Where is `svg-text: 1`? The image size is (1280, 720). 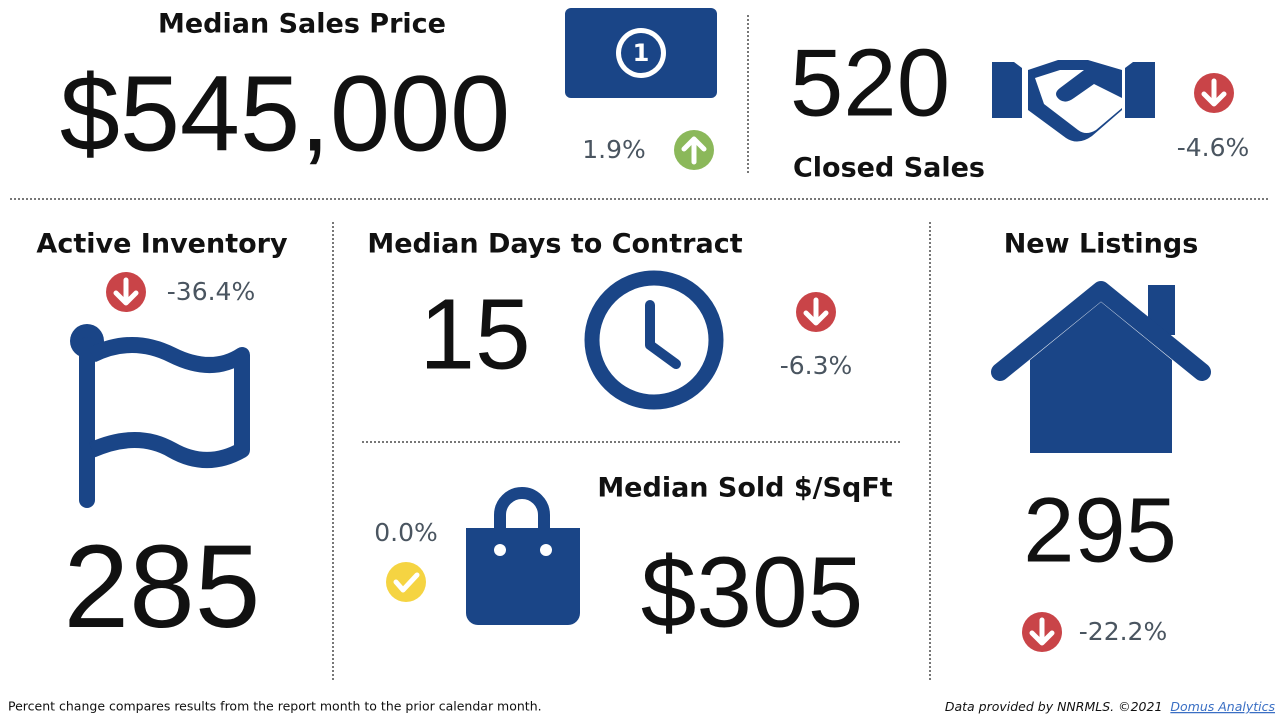 svg-text: 1 is located at coordinates (641, 53).